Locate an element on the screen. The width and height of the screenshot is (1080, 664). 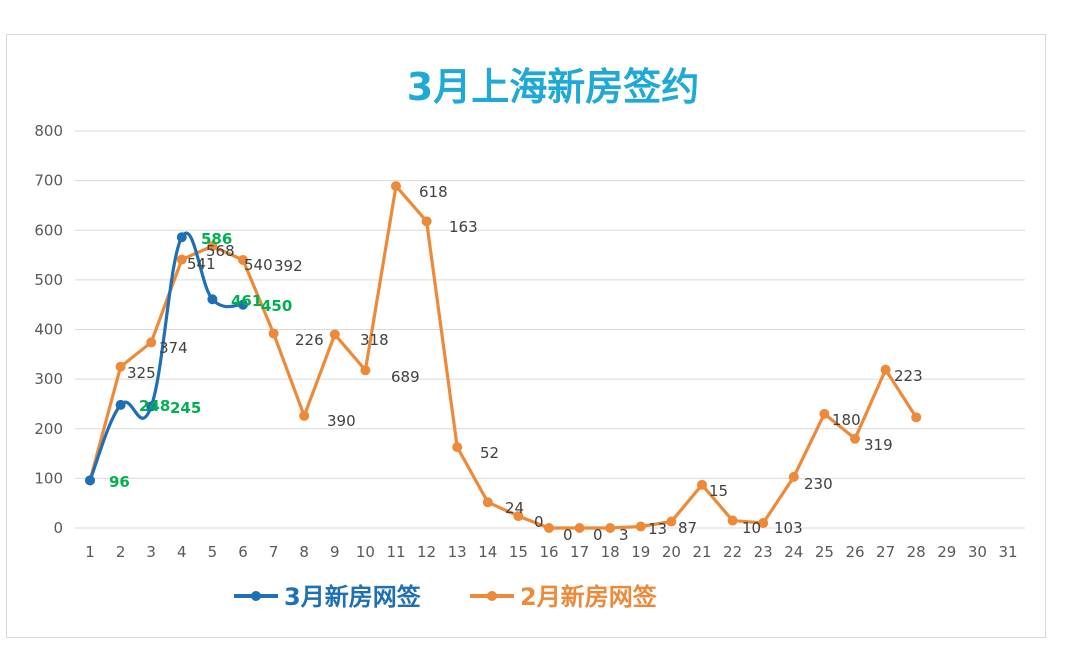
x-tick-label: 1 is located at coordinates (90, 552).